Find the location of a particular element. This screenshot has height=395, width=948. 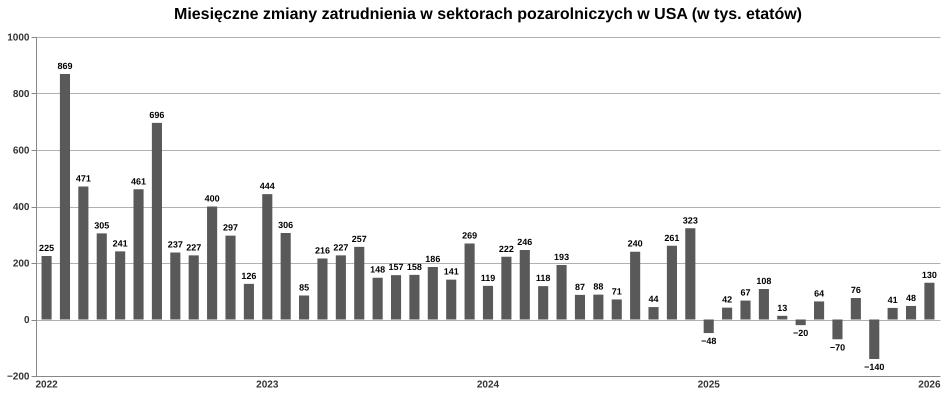

data-label: 48 is located at coordinates (911, 297).